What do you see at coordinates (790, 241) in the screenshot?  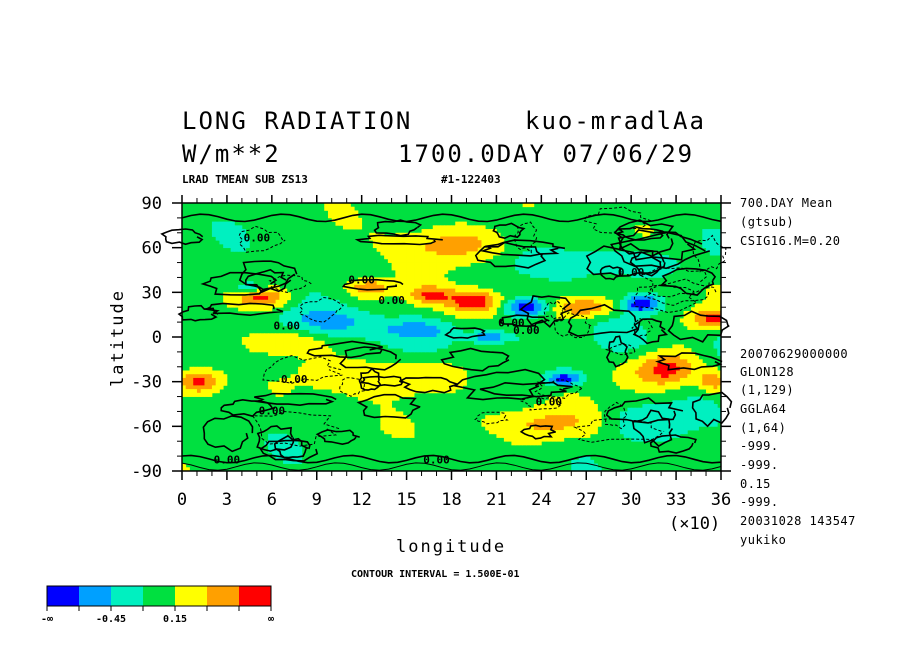 I see `side-info-top-2: CSIG16.M=0.20` at bounding box center [790, 241].